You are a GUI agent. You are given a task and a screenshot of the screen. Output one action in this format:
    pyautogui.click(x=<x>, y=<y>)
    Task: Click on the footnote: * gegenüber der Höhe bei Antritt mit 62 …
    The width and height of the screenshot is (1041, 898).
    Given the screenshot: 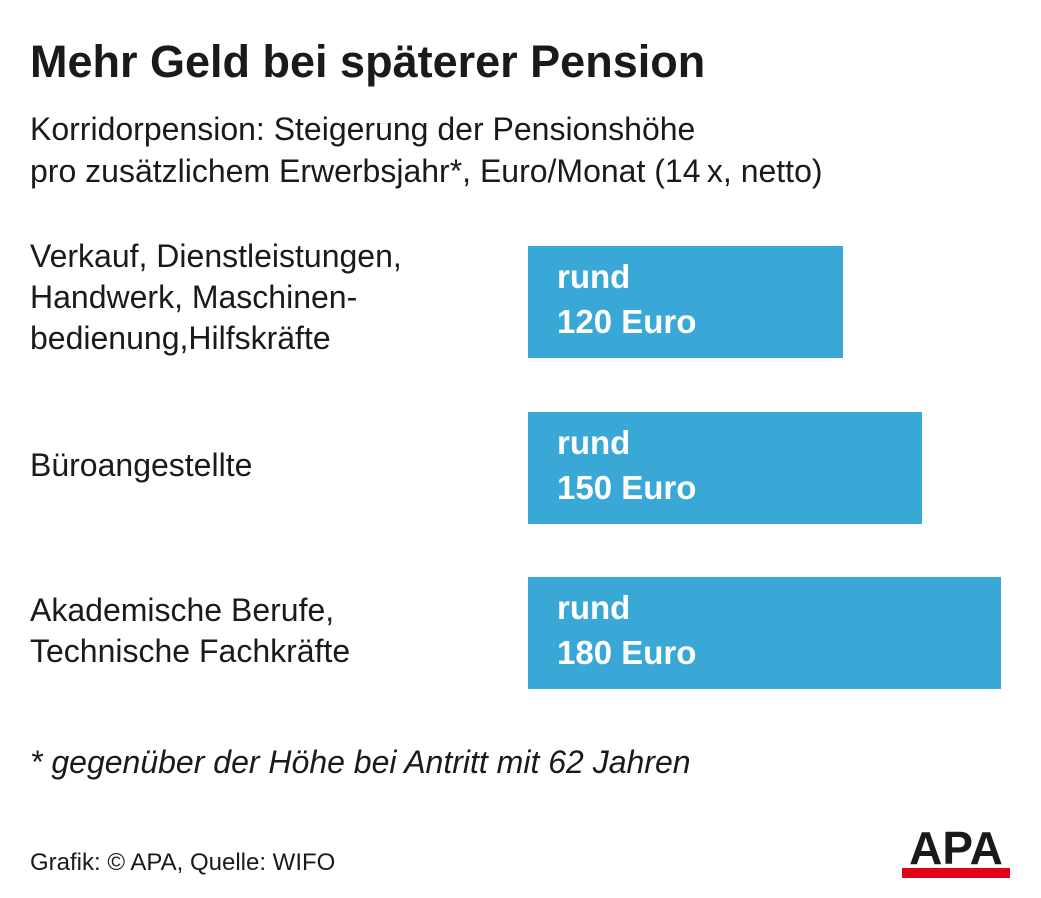 What is the action you would take?
    pyautogui.click(x=360, y=762)
    